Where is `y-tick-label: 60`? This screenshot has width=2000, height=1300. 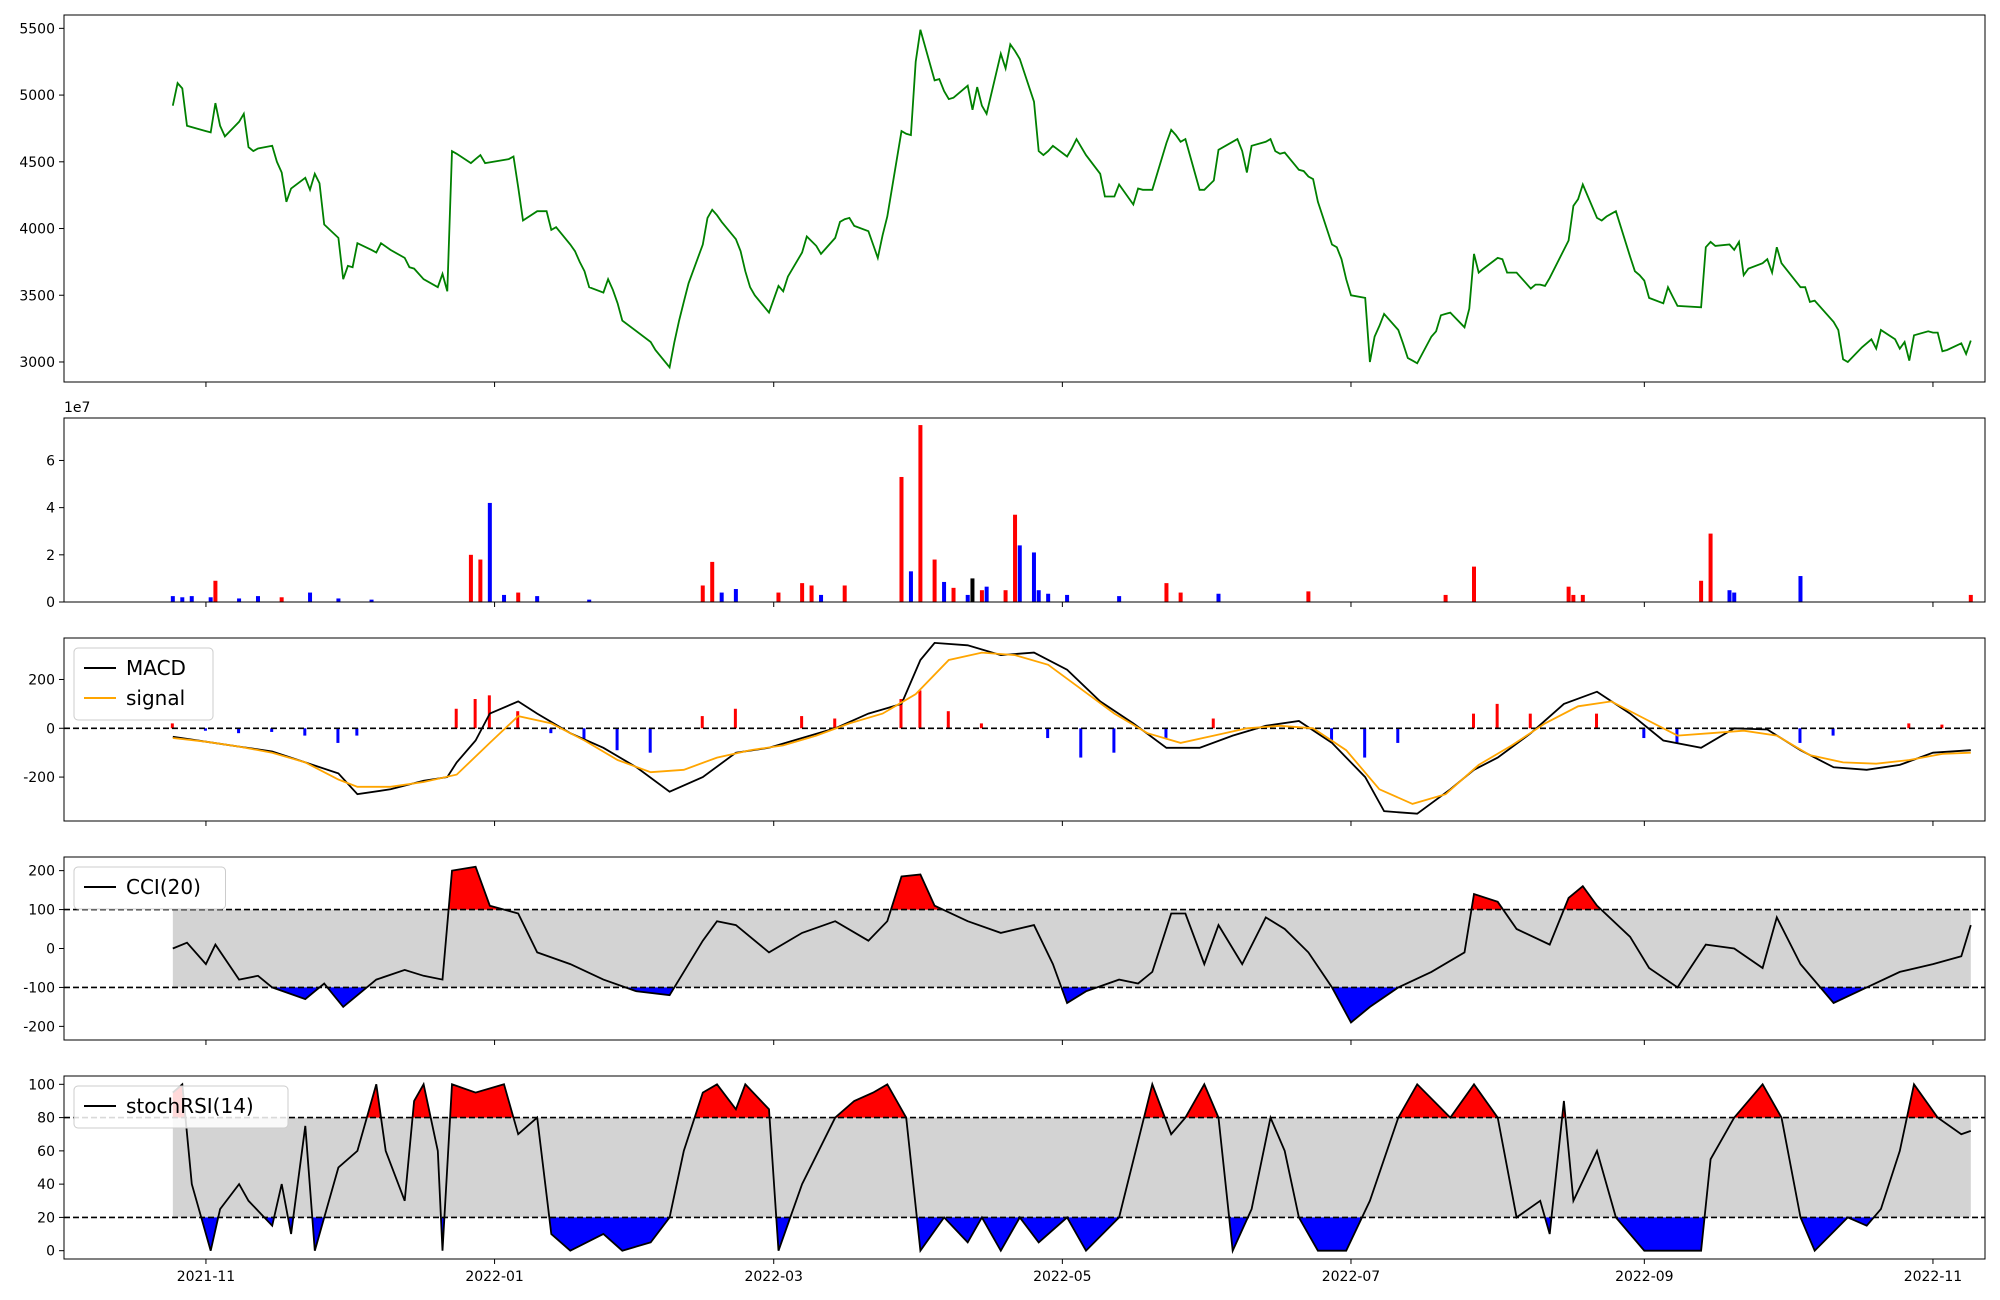
y-tick-label: 60 is located at coordinates (46, 1152).